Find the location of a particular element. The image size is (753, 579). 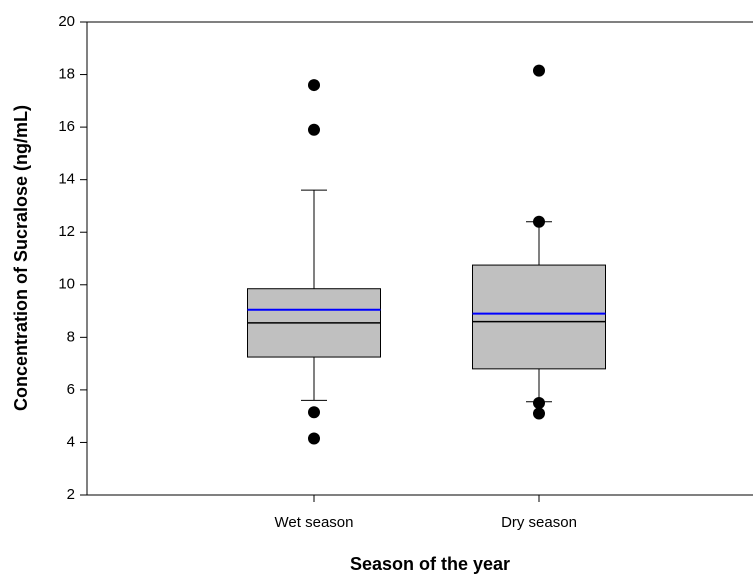

y-tick-label: 14 is located at coordinates (66, 179).